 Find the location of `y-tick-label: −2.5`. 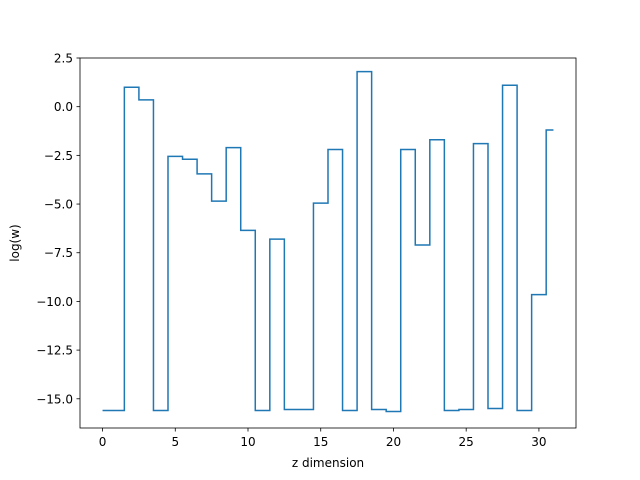

y-tick-label: −2.5 is located at coordinates (58, 156).